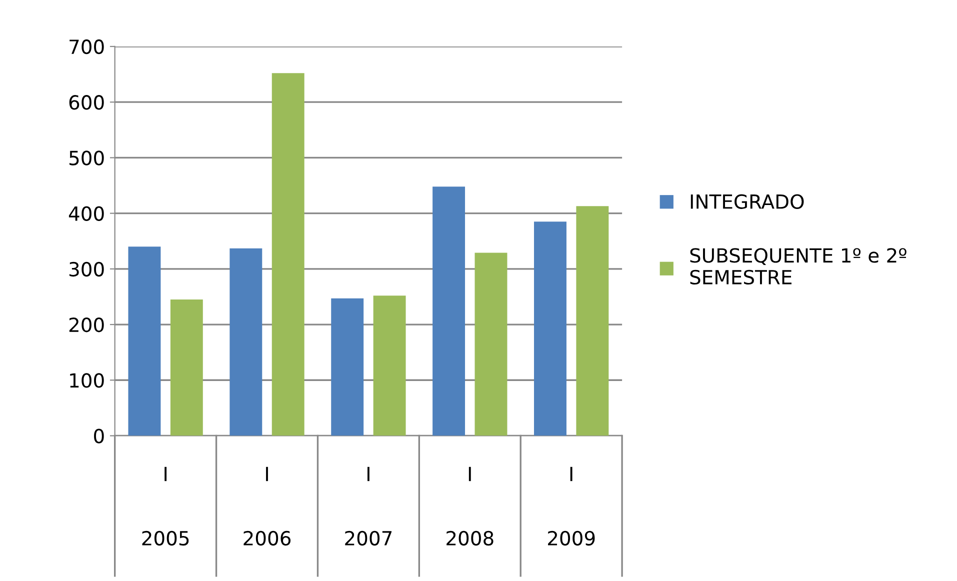 The image size is (957, 581). I want to click on y-tick-label: 100, so click(87, 380).